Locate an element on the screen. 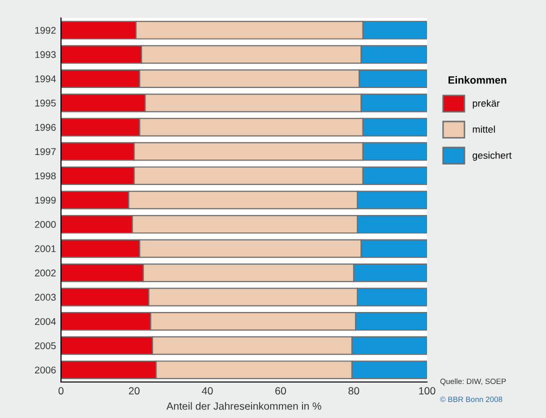 The width and height of the screenshot is (546, 418). legend-title: Einkommen is located at coordinates (477, 80).